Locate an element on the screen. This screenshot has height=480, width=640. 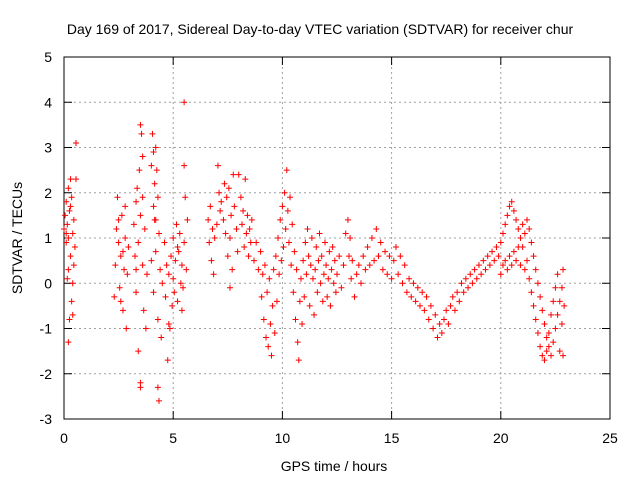
y-tick-label: 1 is located at coordinates (48, 238).